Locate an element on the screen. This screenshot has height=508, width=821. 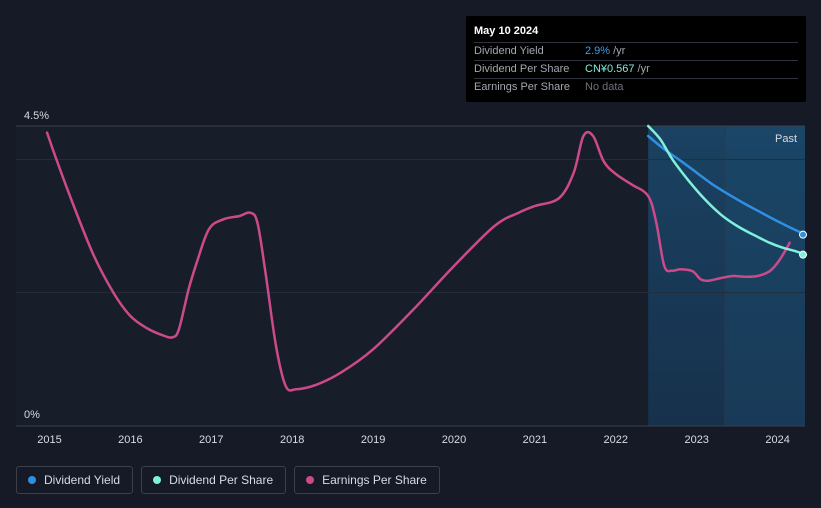
dividend-yield-line is located at coordinates (727, 185).